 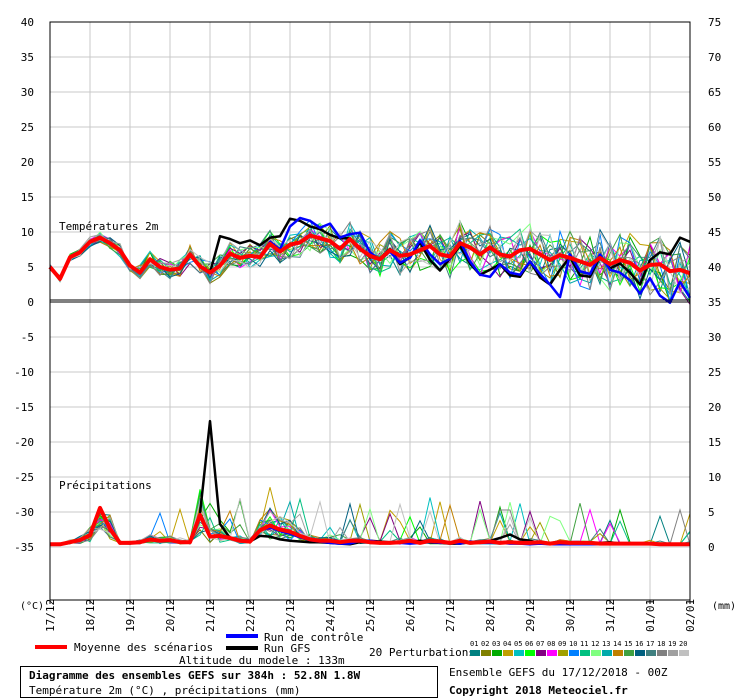 I want to click on y-tick-label-right: 0, so click(x=711, y=547).